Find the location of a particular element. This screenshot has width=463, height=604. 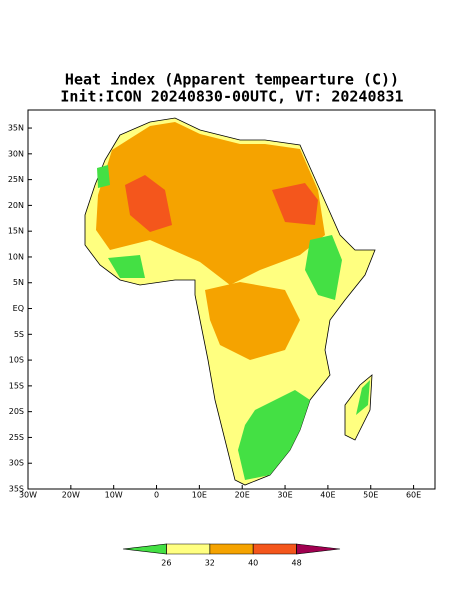

y-tick-label: 10S is located at coordinates (16, 360).